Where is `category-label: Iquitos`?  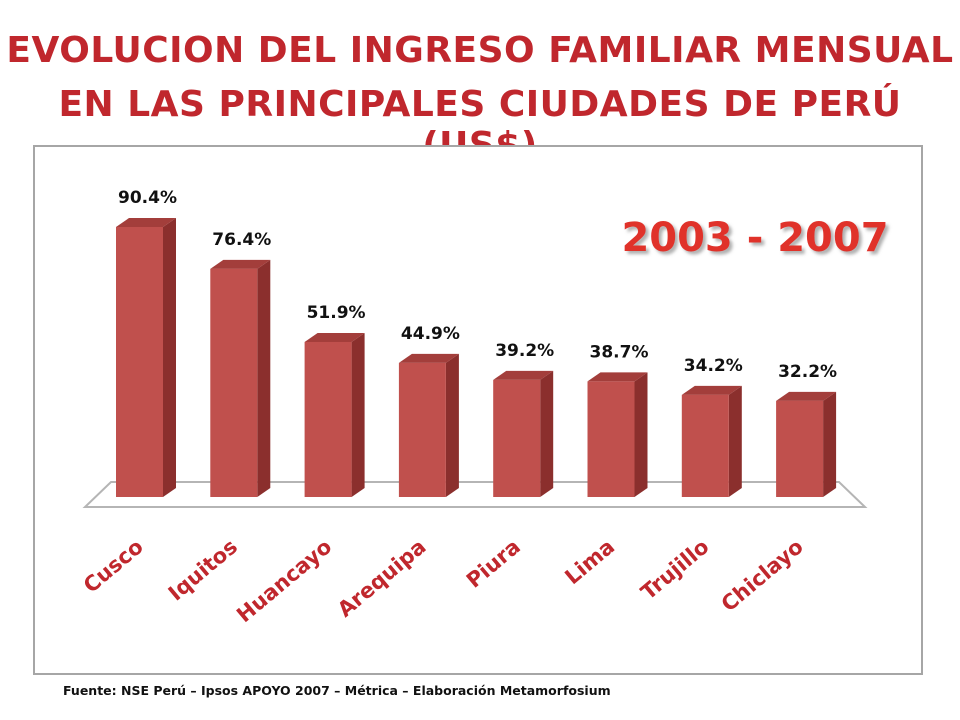
category-label: Iquitos is located at coordinates (203, 569).